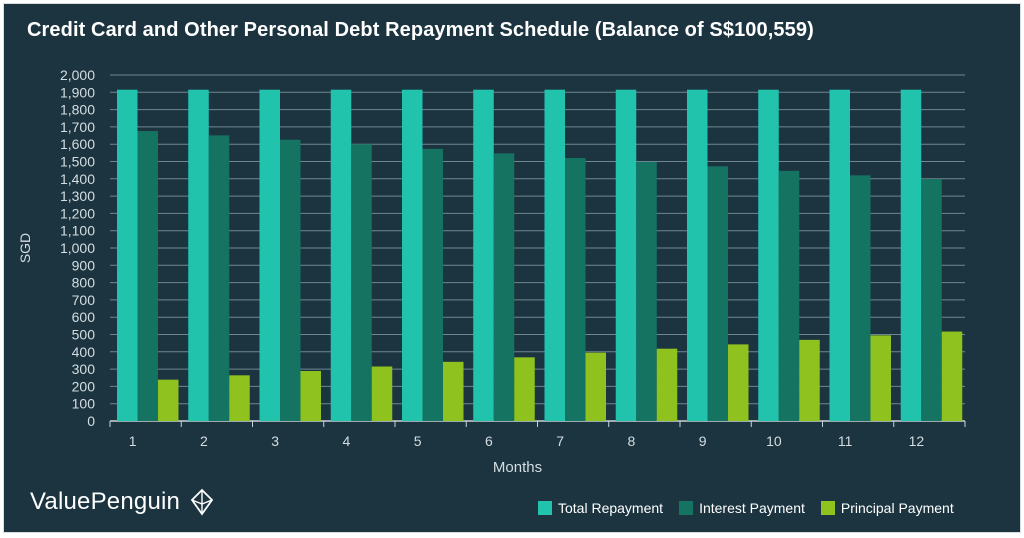  What do you see at coordinates (275, 441) in the screenshot?
I see `x-tick-label: 3` at bounding box center [275, 441].